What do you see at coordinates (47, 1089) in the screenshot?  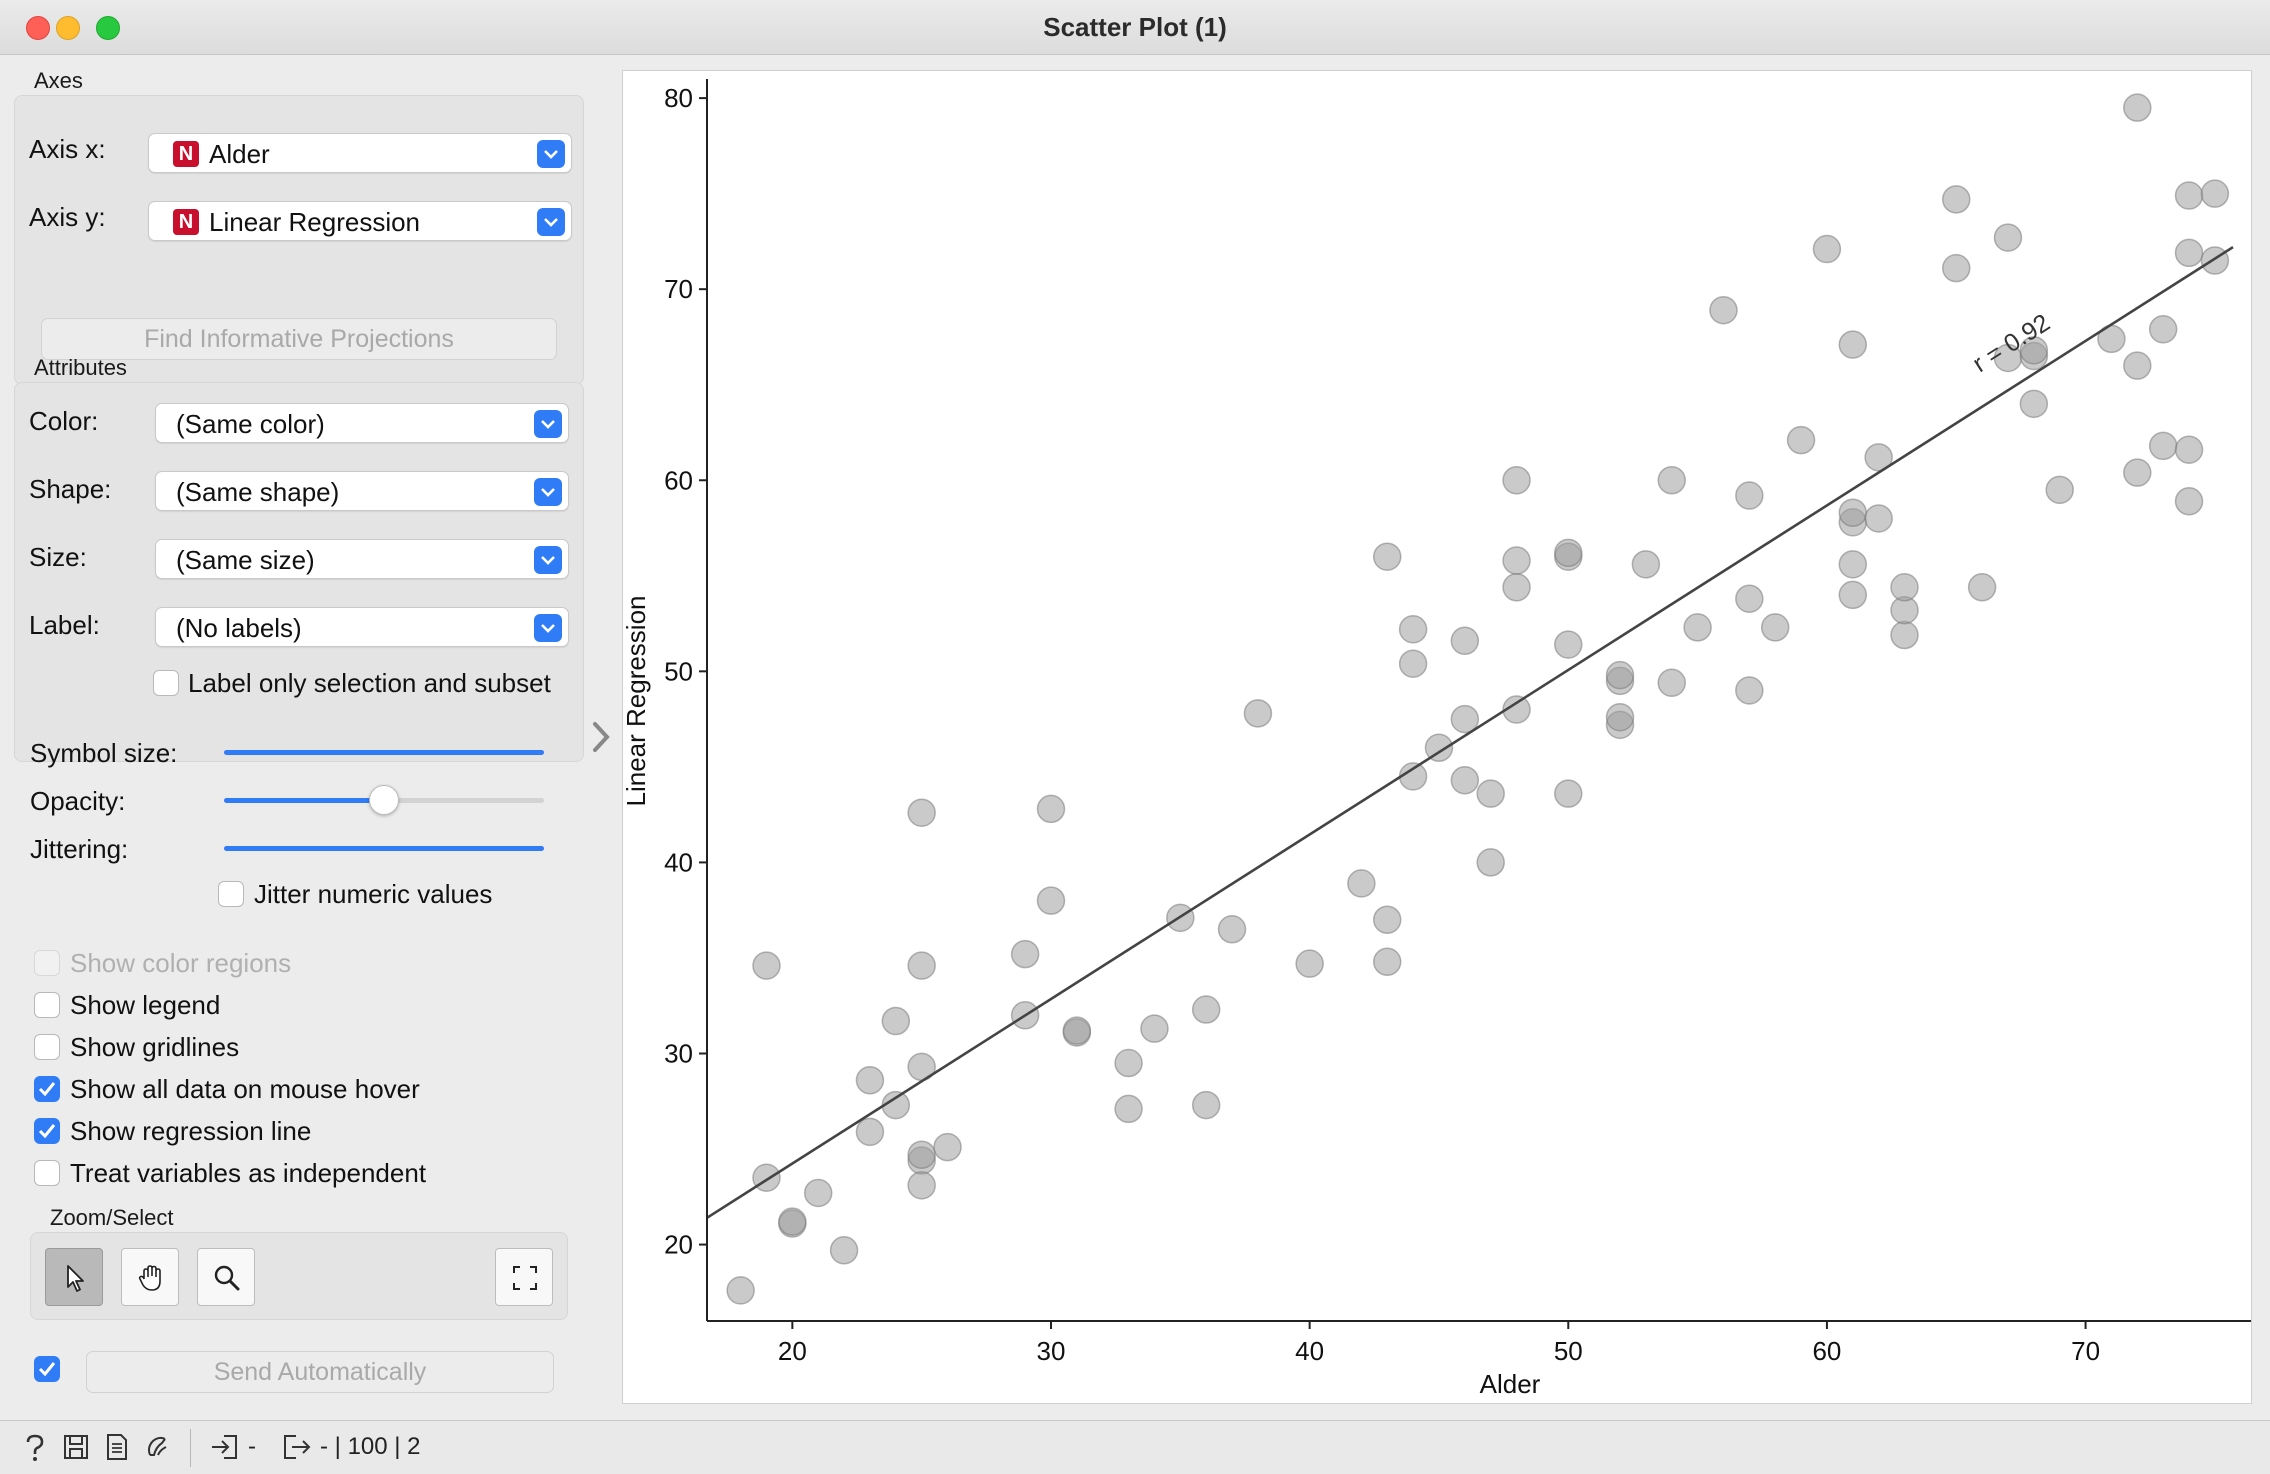 I see `show-all-data-hover-checkbox` at bounding box center [47, 1089].